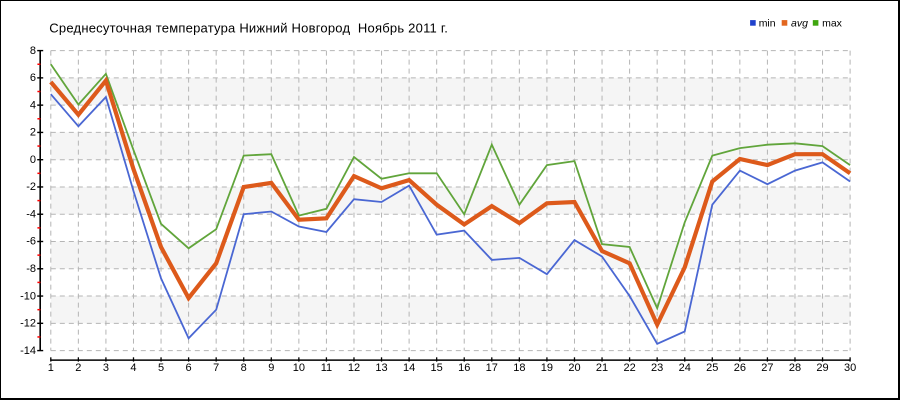 The image size is (900, 400). Describe the element at coordinates (33, 160) in the screenshot. I see `svg-text: 0` at that location.